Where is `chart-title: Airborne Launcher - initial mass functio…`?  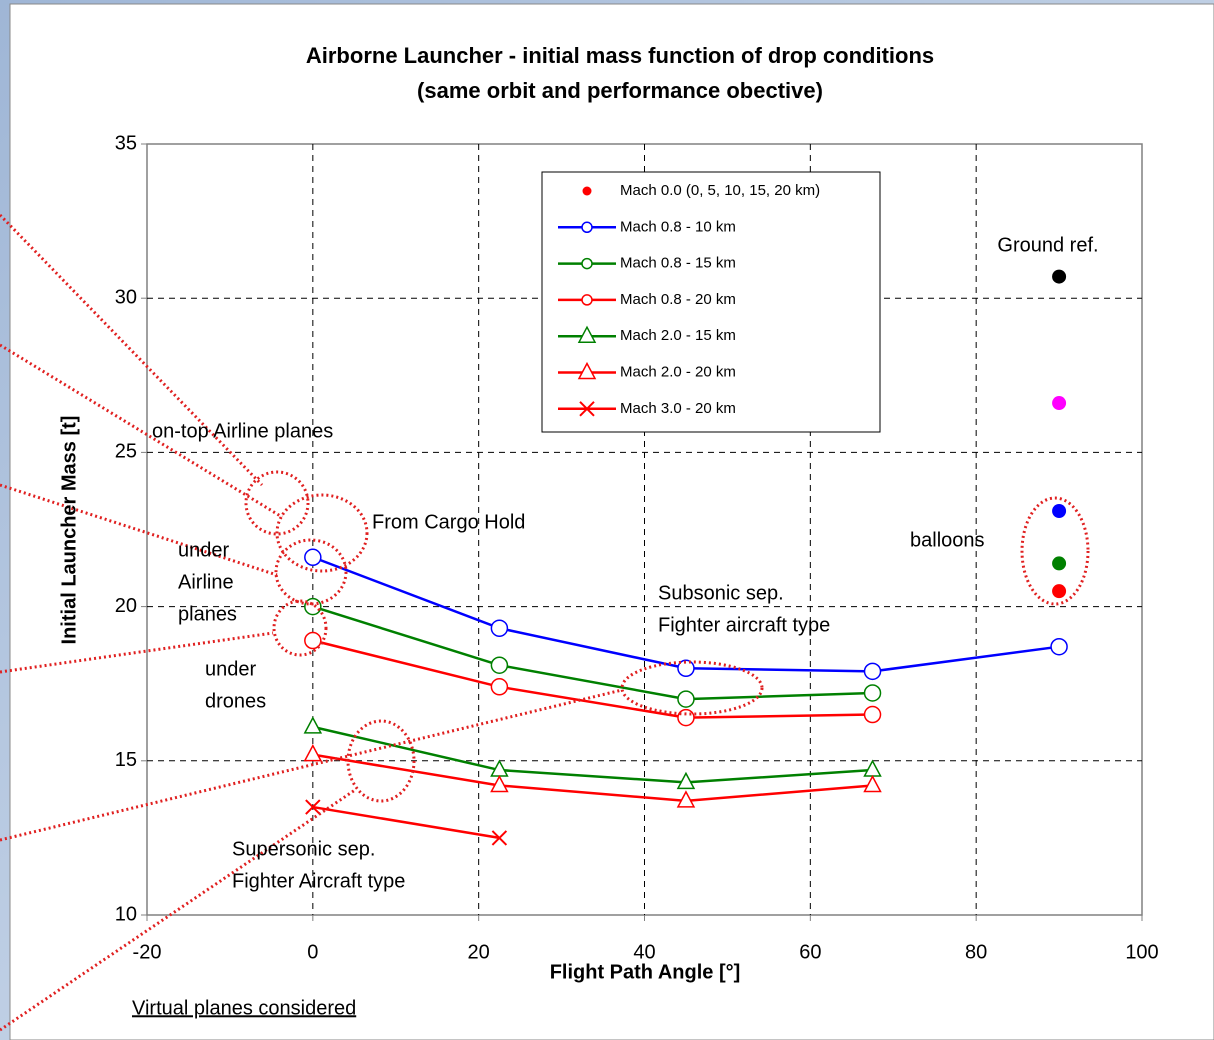
chart-title: Airborne Launcher - initial mass functio… is located at coordinates (620, 55).